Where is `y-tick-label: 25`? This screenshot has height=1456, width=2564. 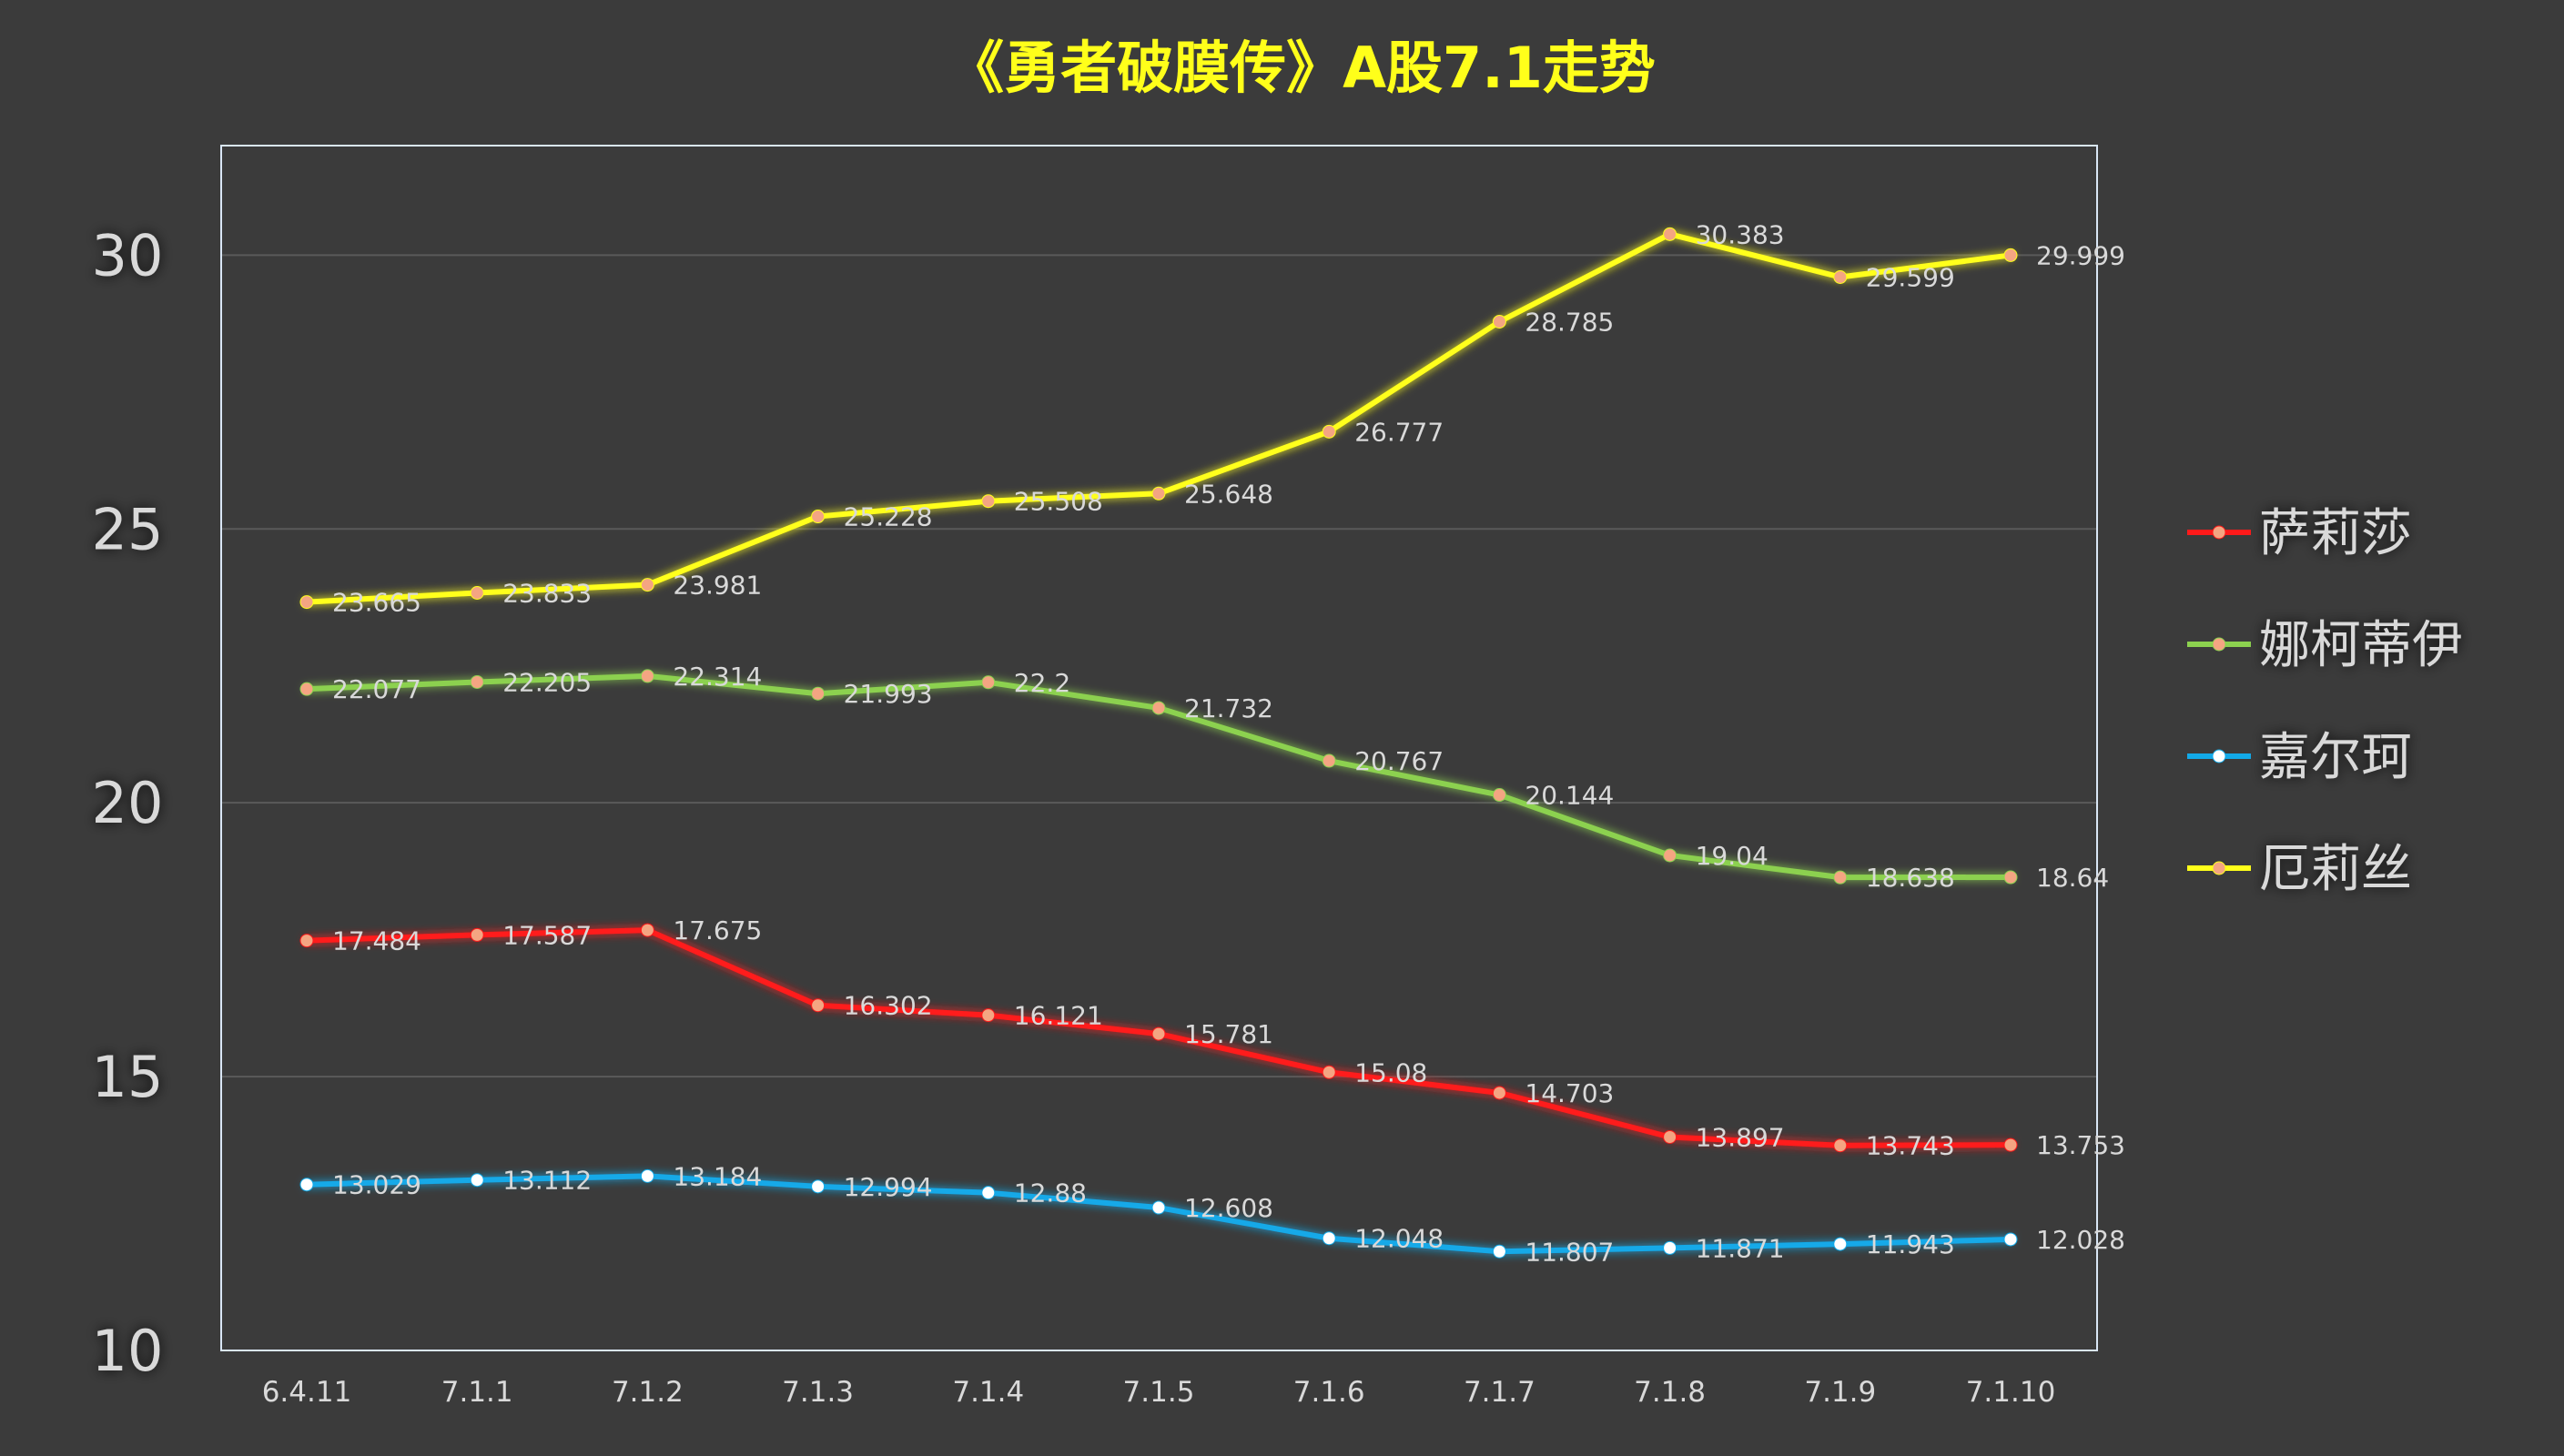
y-tick-label: 25 is located at coordinates (128, 529).